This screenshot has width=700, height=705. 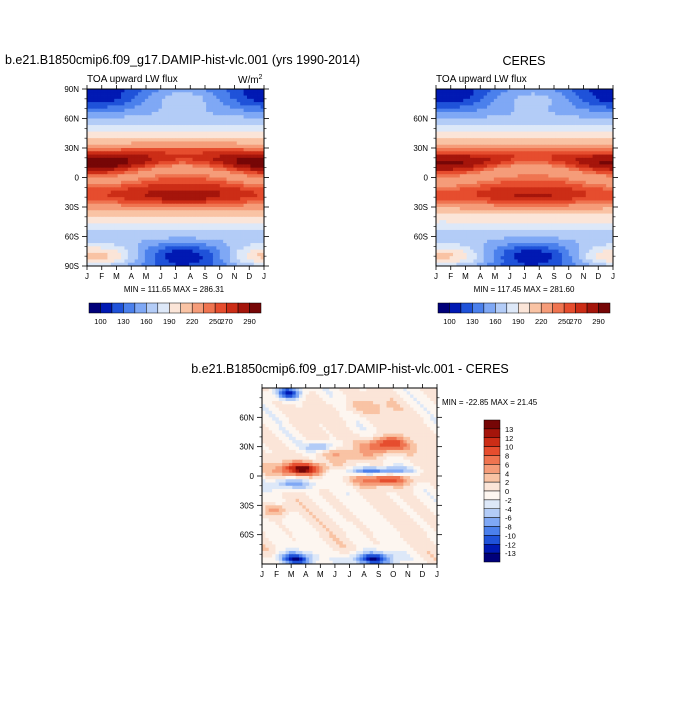 I want to click on colorbar-swatch, so click(x=163, y=308).